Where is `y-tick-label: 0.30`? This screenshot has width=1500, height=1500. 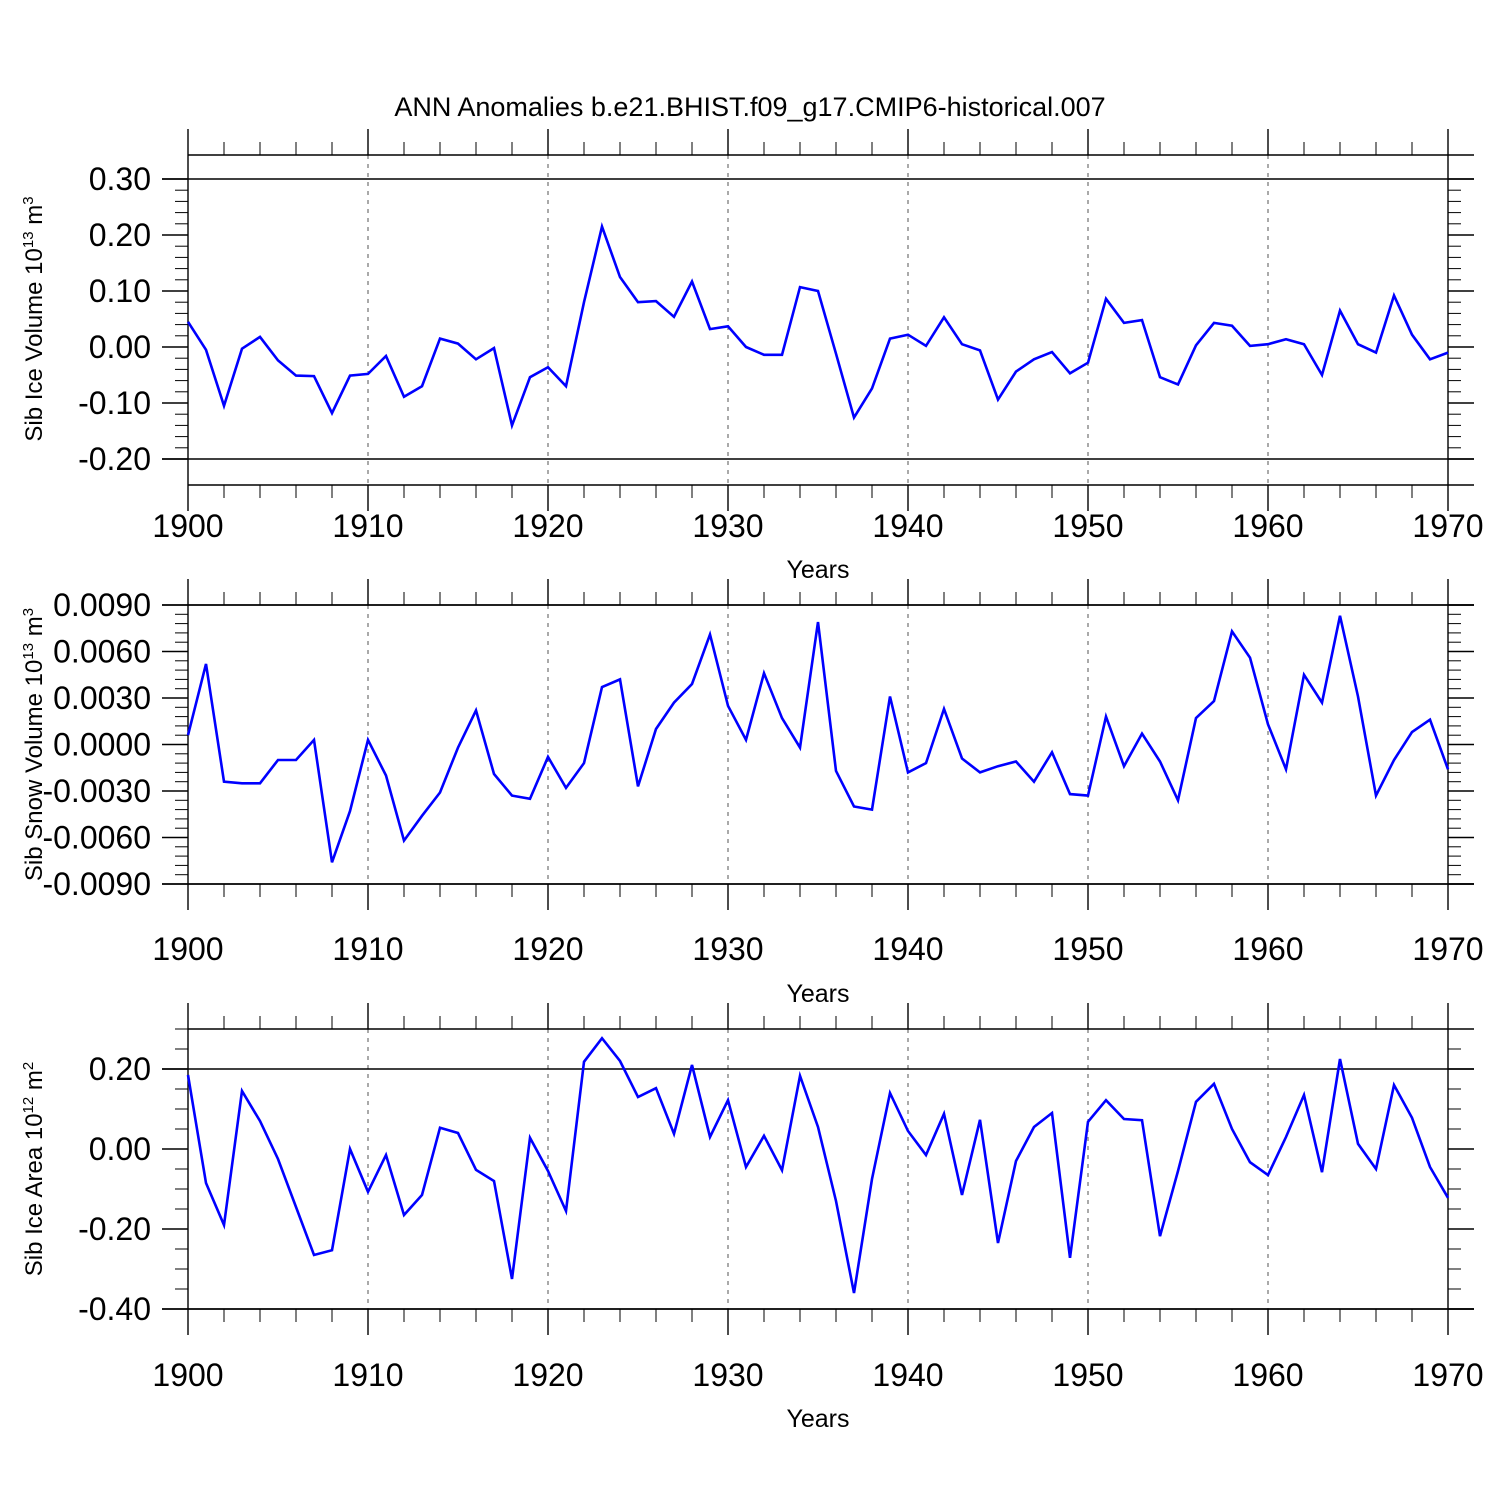 y-tick-label: 0.30 is located at coordinates (120, 179).